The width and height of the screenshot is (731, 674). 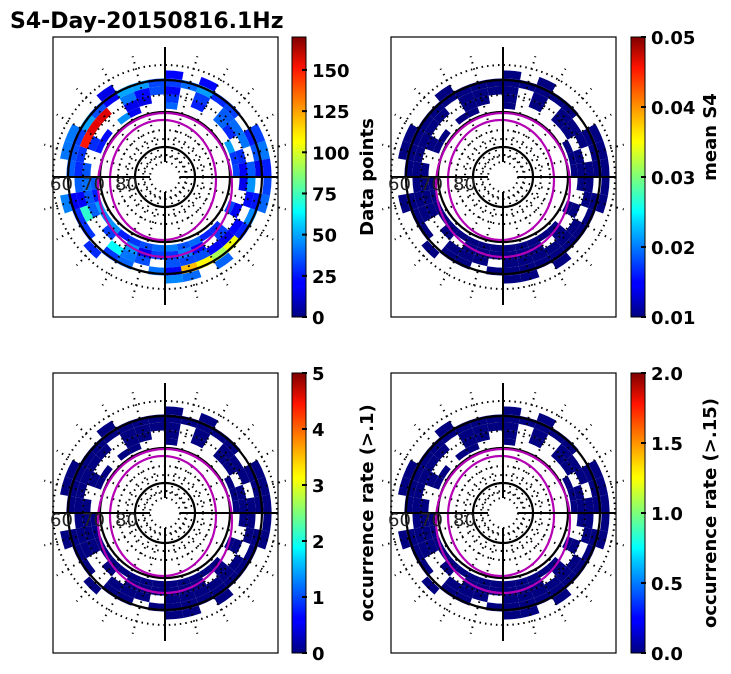 I want to click on colorbar-tick-label: 0.05, so click(x=673, y=38).